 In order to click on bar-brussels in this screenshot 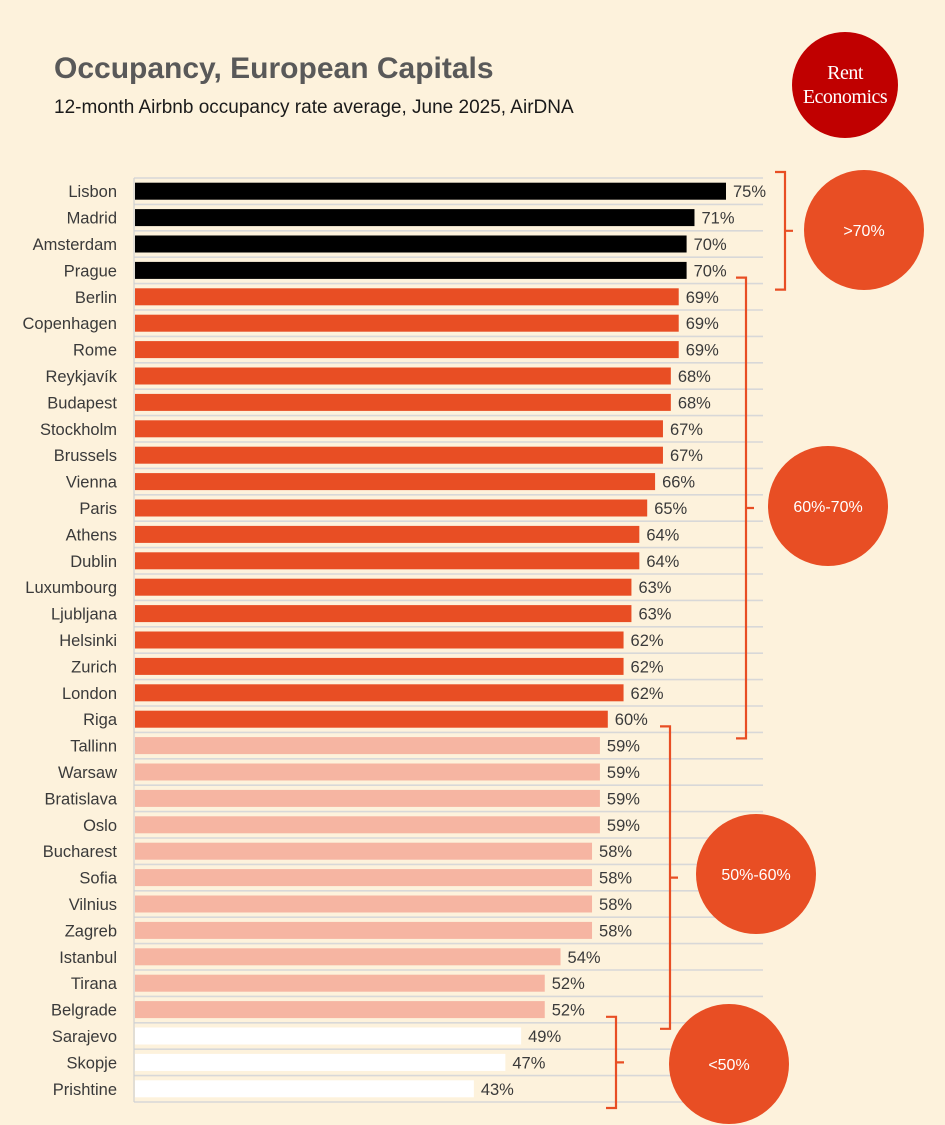, I will do `click(399, 455)`.